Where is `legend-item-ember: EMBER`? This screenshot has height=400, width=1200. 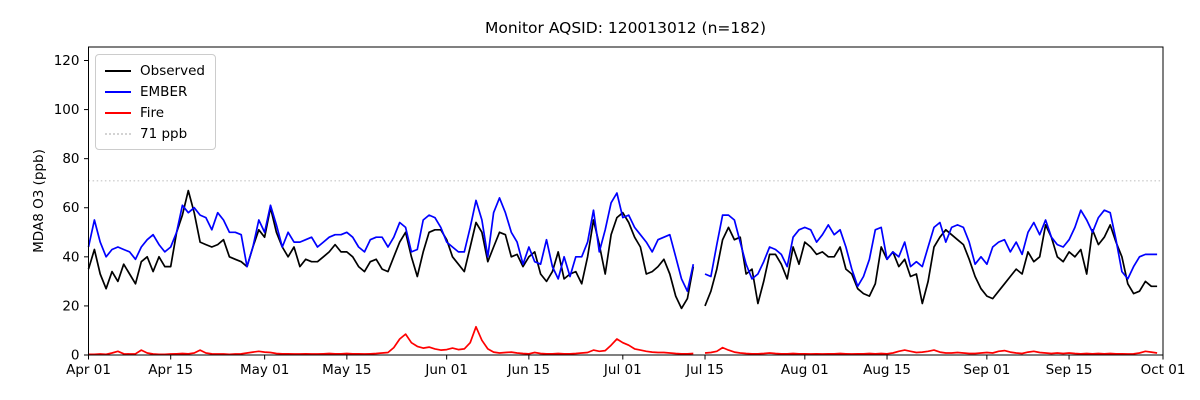 legend-item-ember: EMBER is located at coordinates (155, 91).